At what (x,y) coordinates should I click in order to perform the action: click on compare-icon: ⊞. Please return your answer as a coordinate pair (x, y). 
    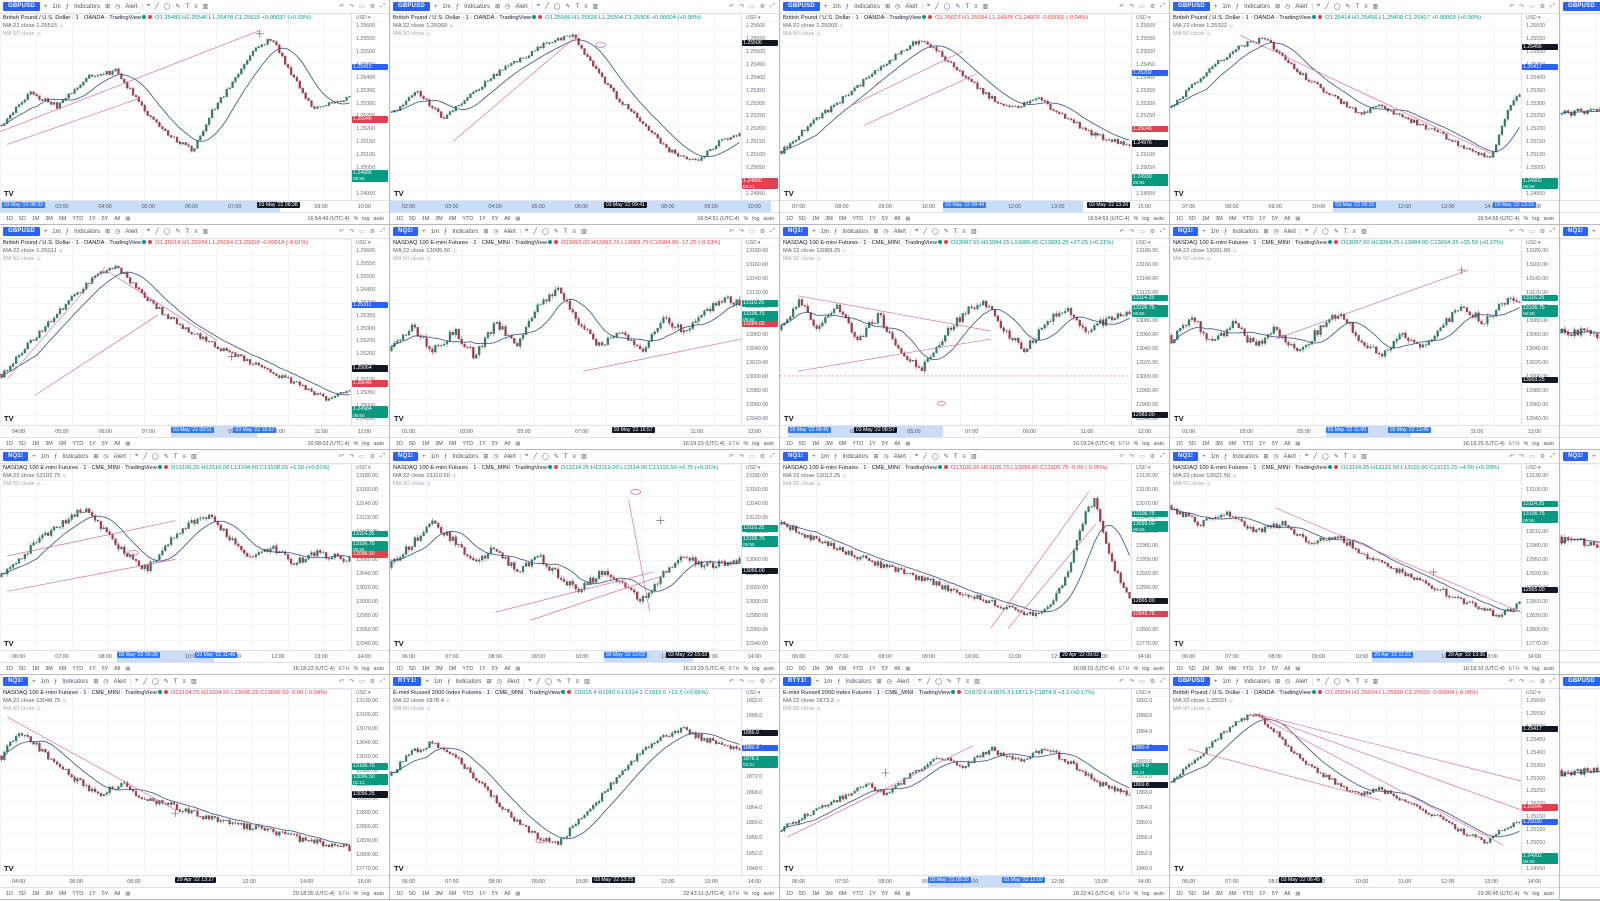
    Looking at the image, I should click on (485, 231).